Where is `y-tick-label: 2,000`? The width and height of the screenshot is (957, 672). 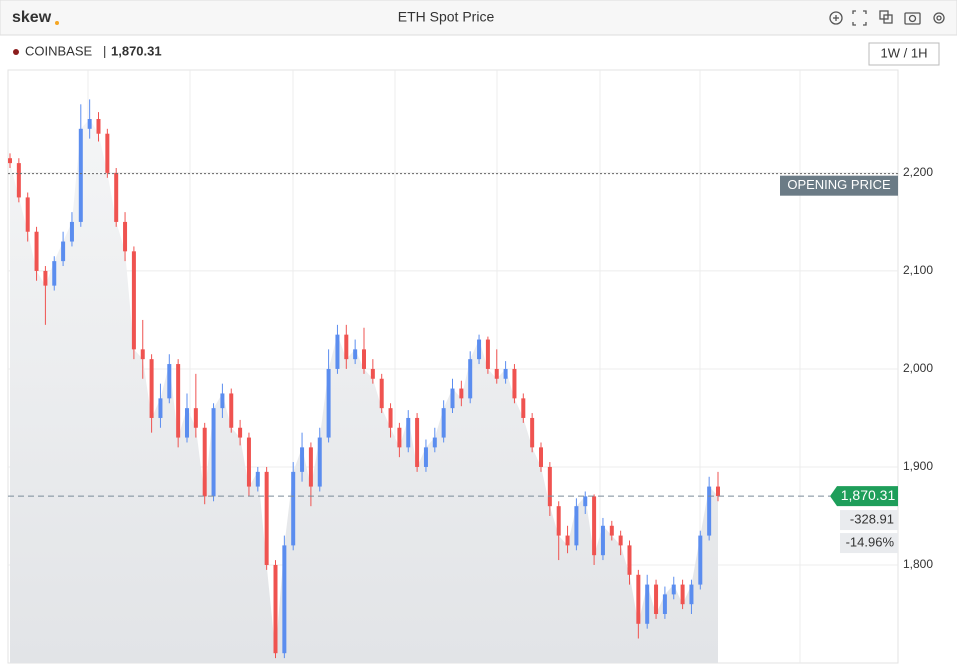
y-tick-label: 2,000 is located at coordinates (918, 368).